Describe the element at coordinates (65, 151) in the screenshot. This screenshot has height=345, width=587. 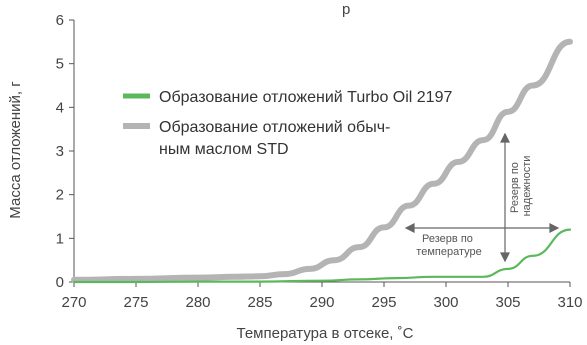
I see `y-tick-labels: 0 1 2 3 4 5 6` at that location.